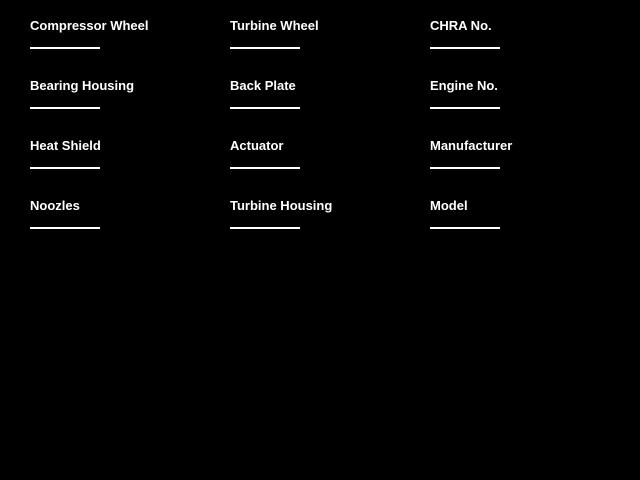  Describe the element at coordinates (465, 41) in the screenshot. I see `chra-no-input` at that location.